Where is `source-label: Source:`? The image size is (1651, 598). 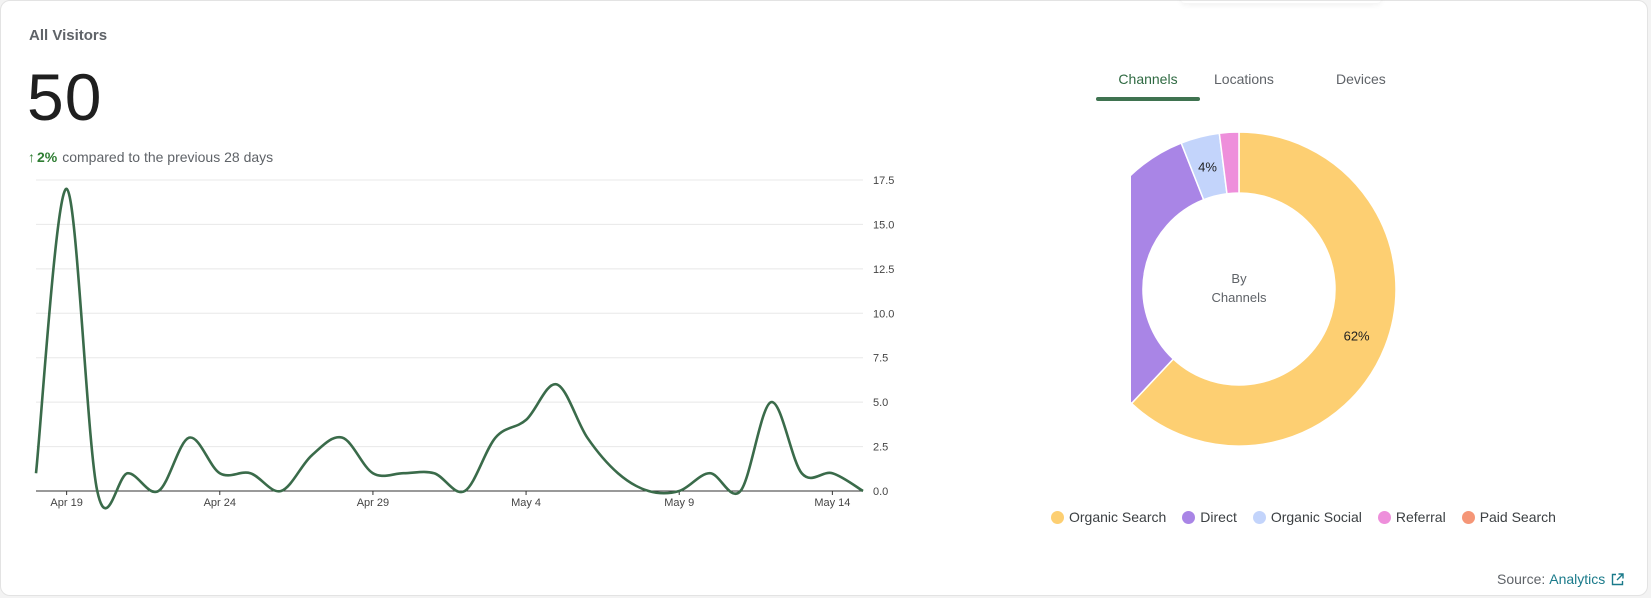 source-label: Source: is located at coordinates (1521, 579).